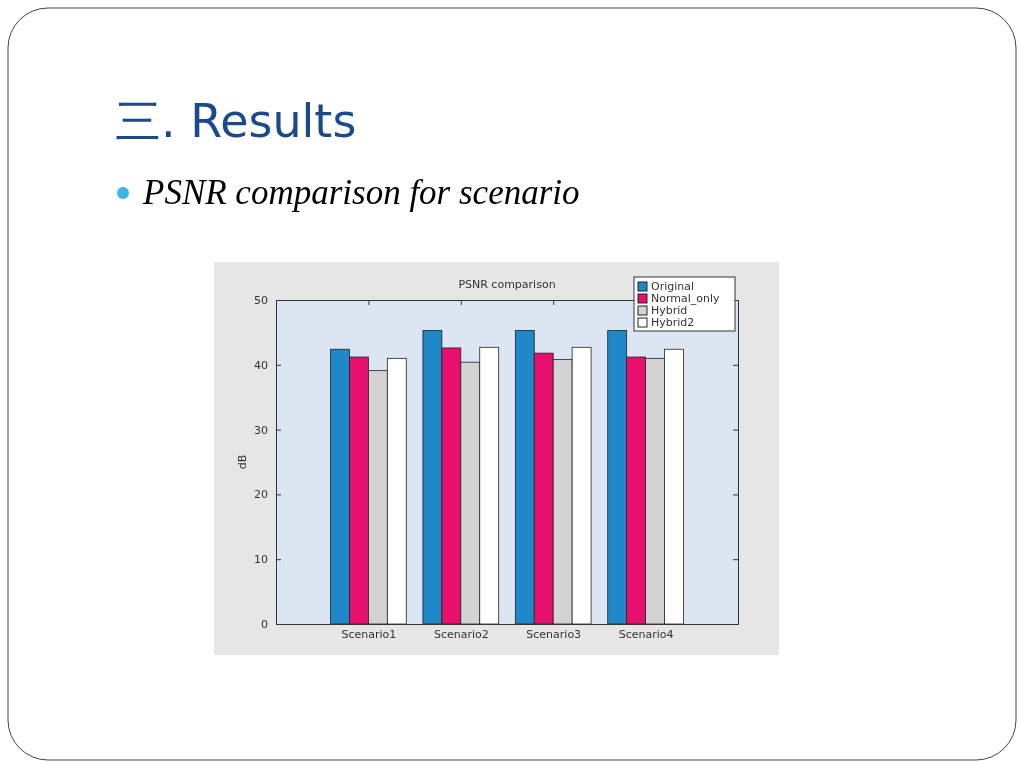  I want to click on y-tick-label: 50, so click(261, 301).